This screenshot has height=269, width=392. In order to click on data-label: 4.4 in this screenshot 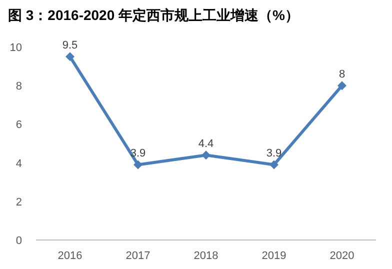, I will do `click(206, 144)`.